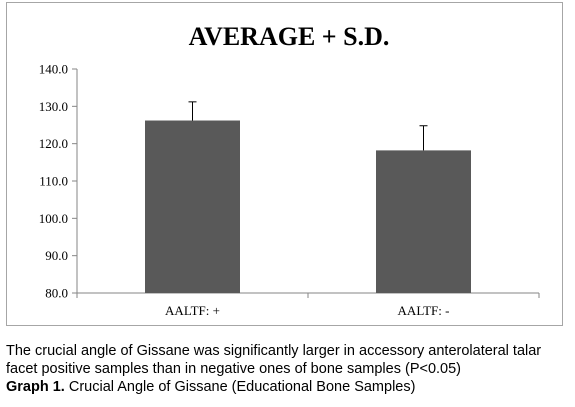 The height and width of the screenshot is (407, 575). Describe the element at coordinates (53, 69) in the screenshot. I see `y-tick-label: 140.0` at that location.